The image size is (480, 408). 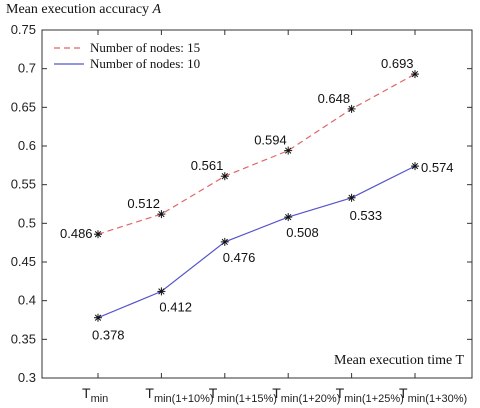 What do you see at coordinates (247, 399) in the screenshot?
I see `x-tick-label-sub: min(1+15%)` at bounding box center [247, 399].